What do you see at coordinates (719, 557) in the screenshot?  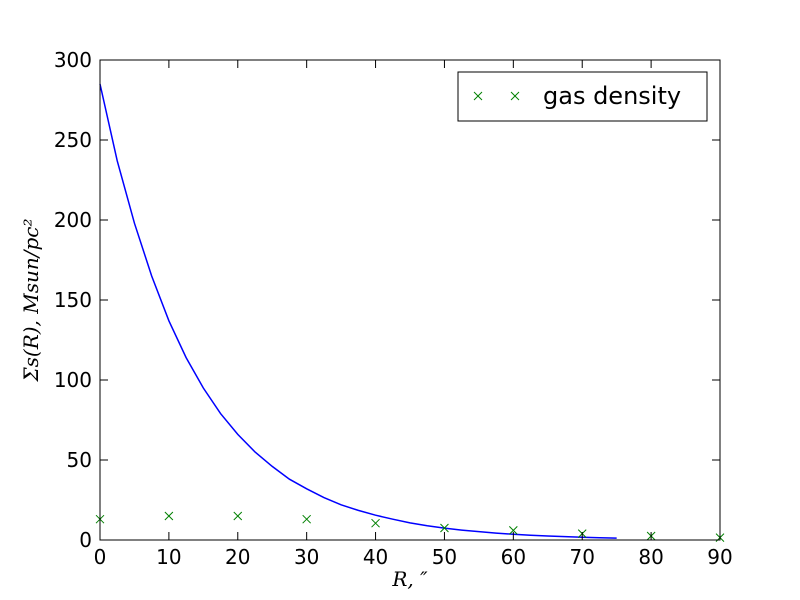 I see `x-tick-label: 90` at bounding box center [719, 557].